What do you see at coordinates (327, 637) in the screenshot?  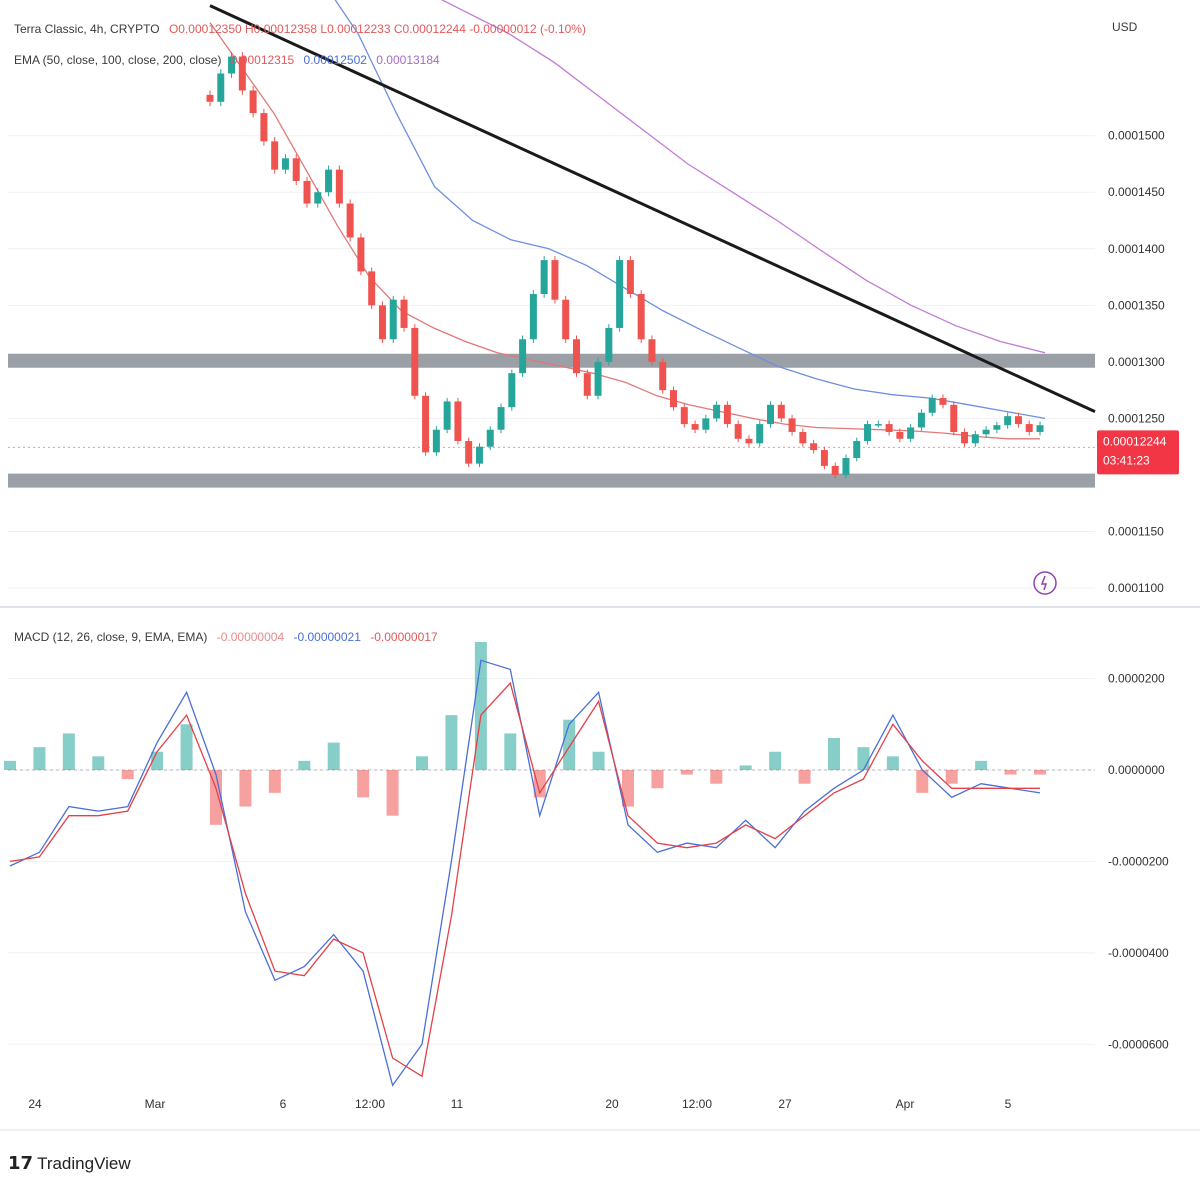 I see `macd-value-2: -0.00000021` at bounding box center [327, 637].